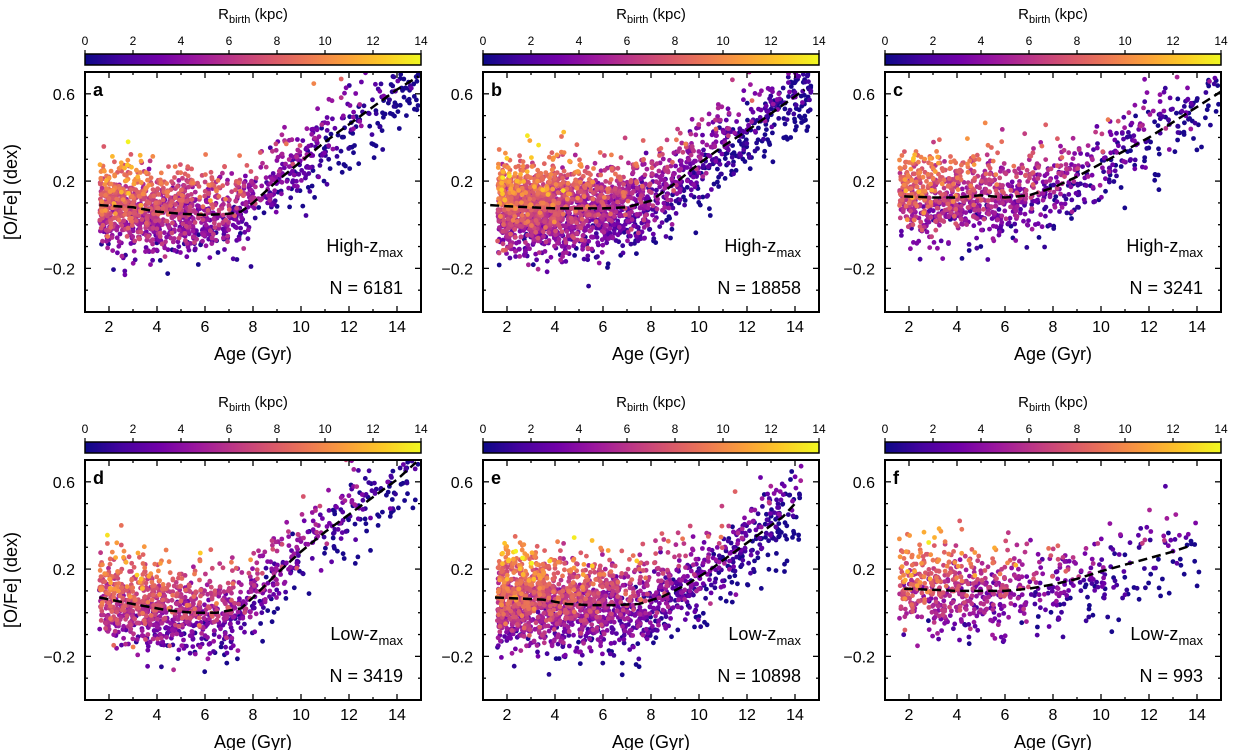 The height and width of the screenshot is (750, 1236). What do you see at coordinates (59, 269) in the screenshot?
I see `y-tick-label: −0.2` at bounding box center [59, 269].